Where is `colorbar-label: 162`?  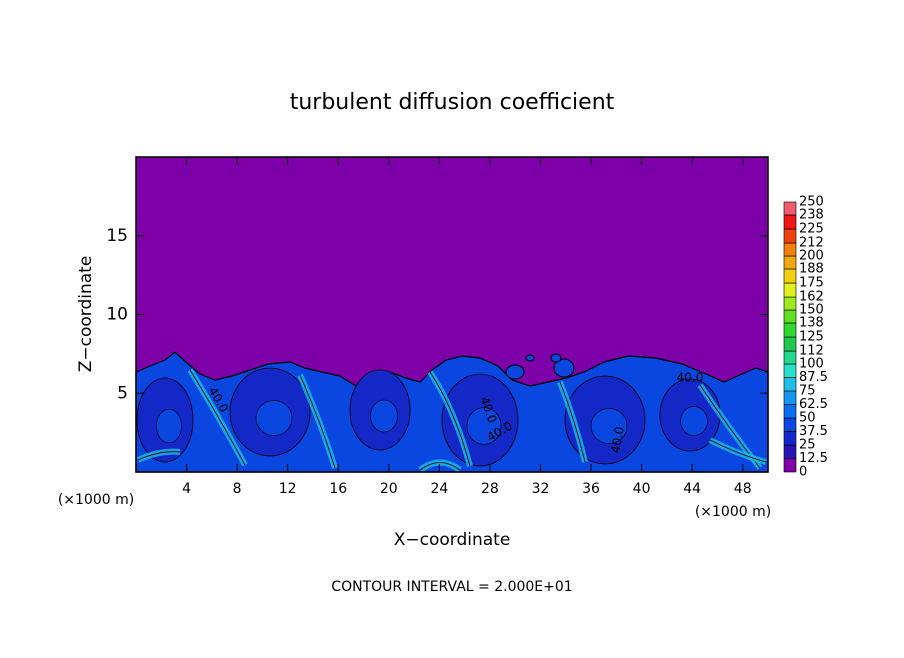
colorbar-label: 162 is located at coordinates (811, 297).